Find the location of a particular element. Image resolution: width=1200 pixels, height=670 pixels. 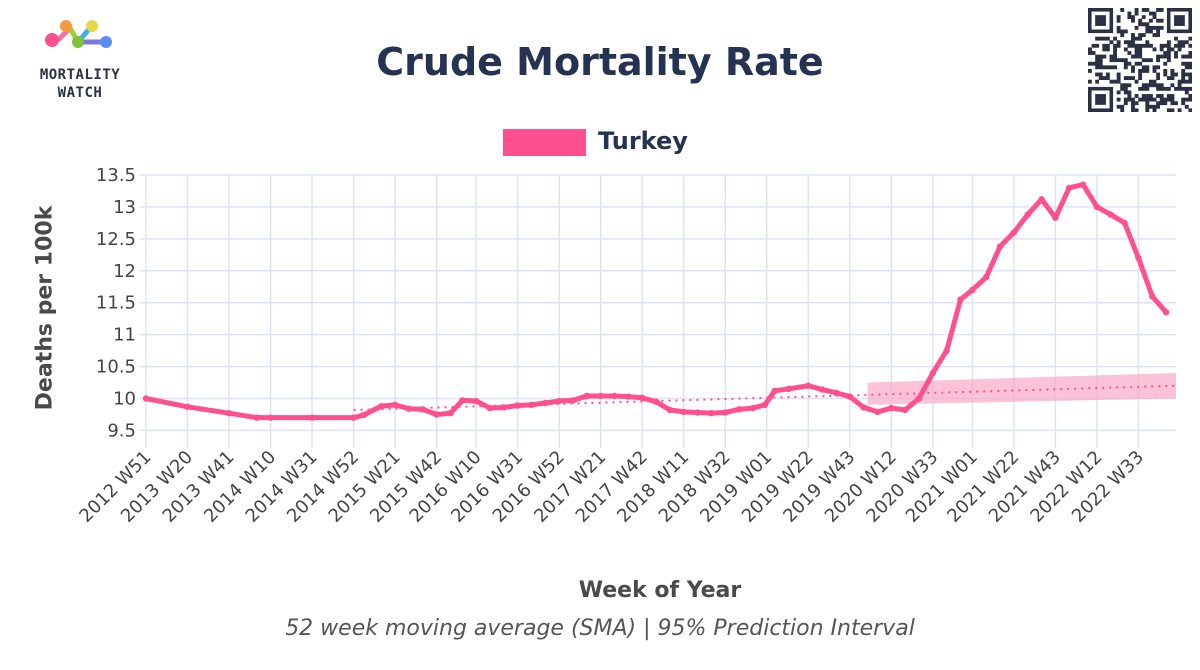

y-axis-label: Deaths per 100k is located at coordinates (45, 308).